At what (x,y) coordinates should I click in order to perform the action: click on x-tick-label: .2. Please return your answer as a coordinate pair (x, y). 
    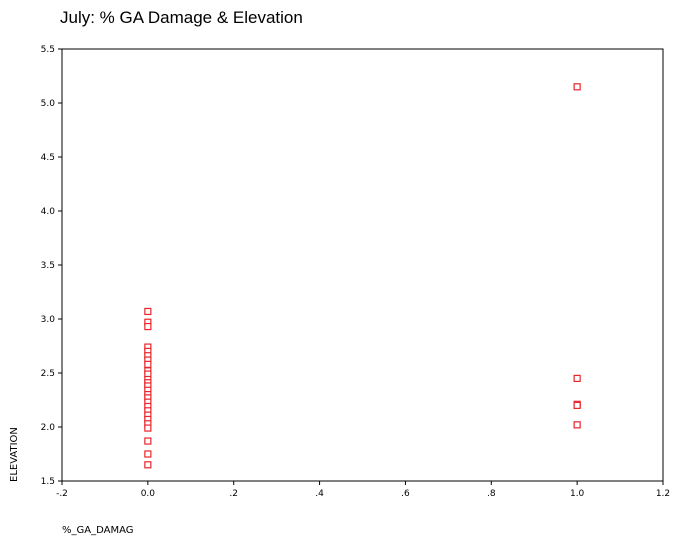
    Looking at the image, I should click on (233, 494).